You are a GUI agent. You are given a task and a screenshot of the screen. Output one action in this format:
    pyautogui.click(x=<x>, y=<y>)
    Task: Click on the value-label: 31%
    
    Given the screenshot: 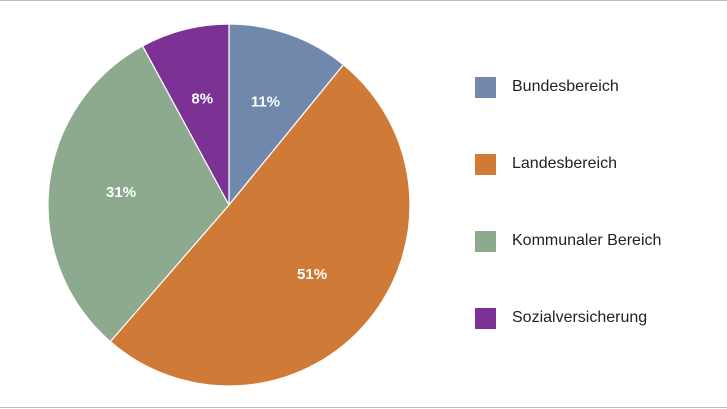 What is the action you would take?
    pyautogui.click(x=121, y=192)
    